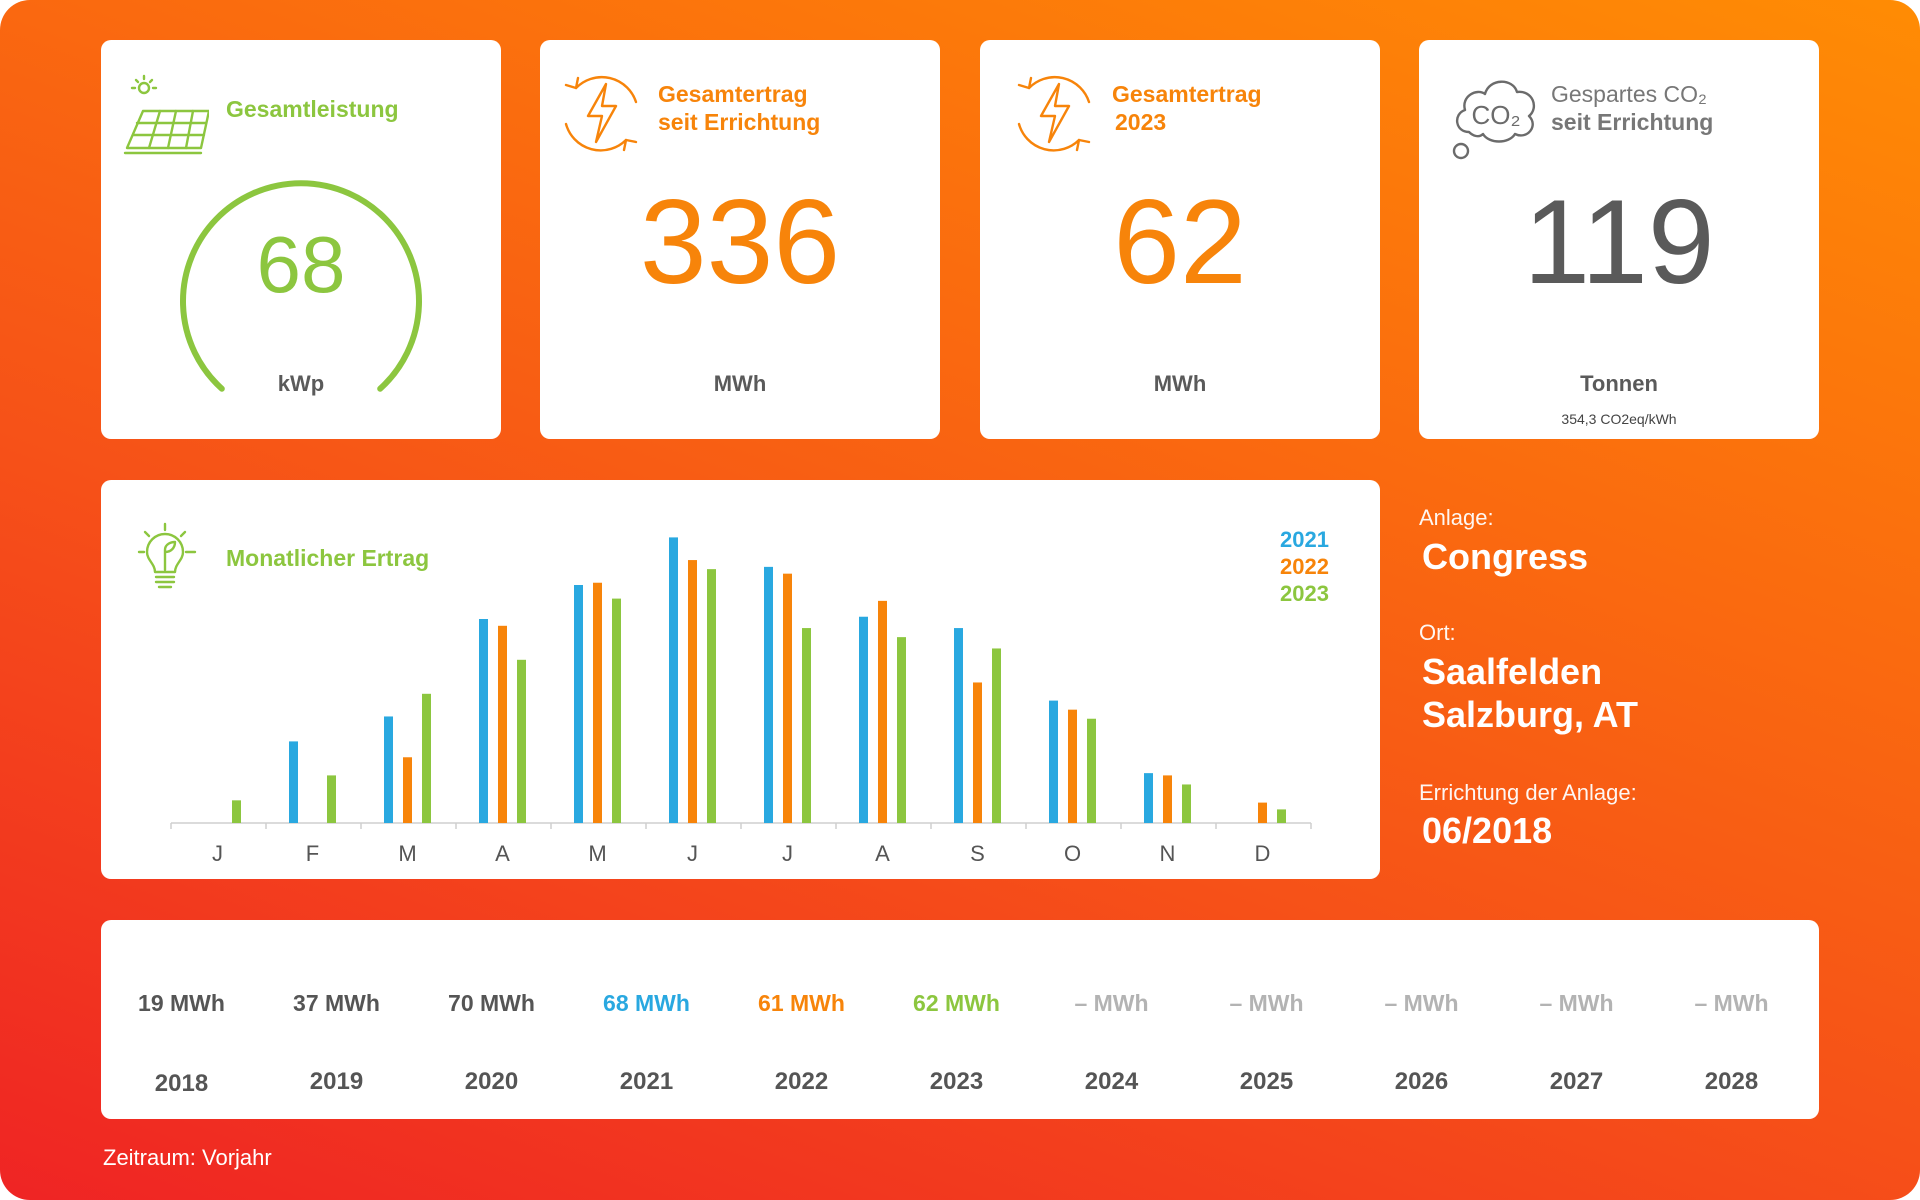 The height and width of the screenshot is (1200, 1920). What do you see at coordinates (1487, 830) in the screenshot?
I see `install-value: 06/2018` at bounding box center [1487, 830].